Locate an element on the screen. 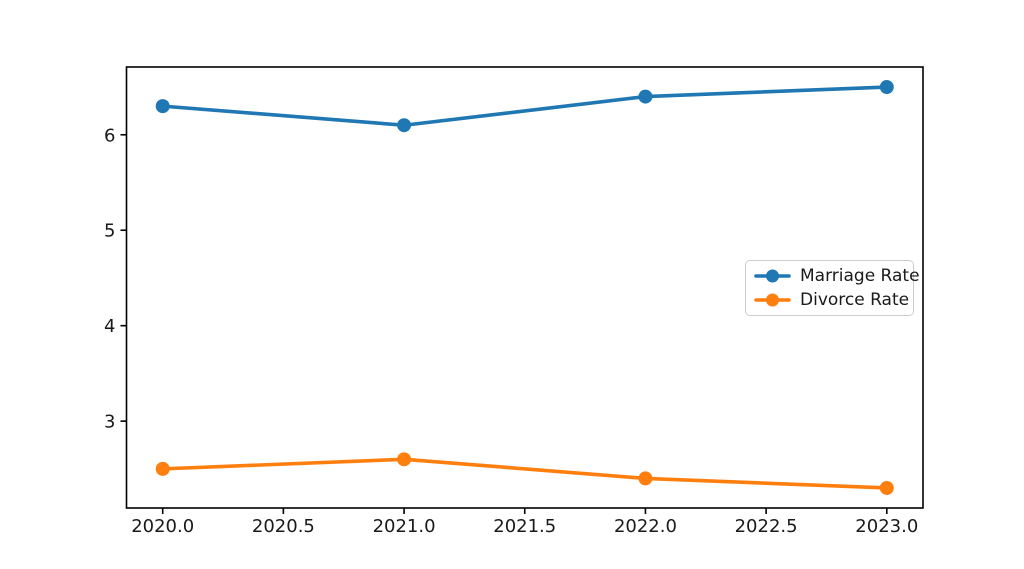 The width and height of the screenshot is (1024, 569). legend-label: Divorce Rate is located at coordinates (855, 300).